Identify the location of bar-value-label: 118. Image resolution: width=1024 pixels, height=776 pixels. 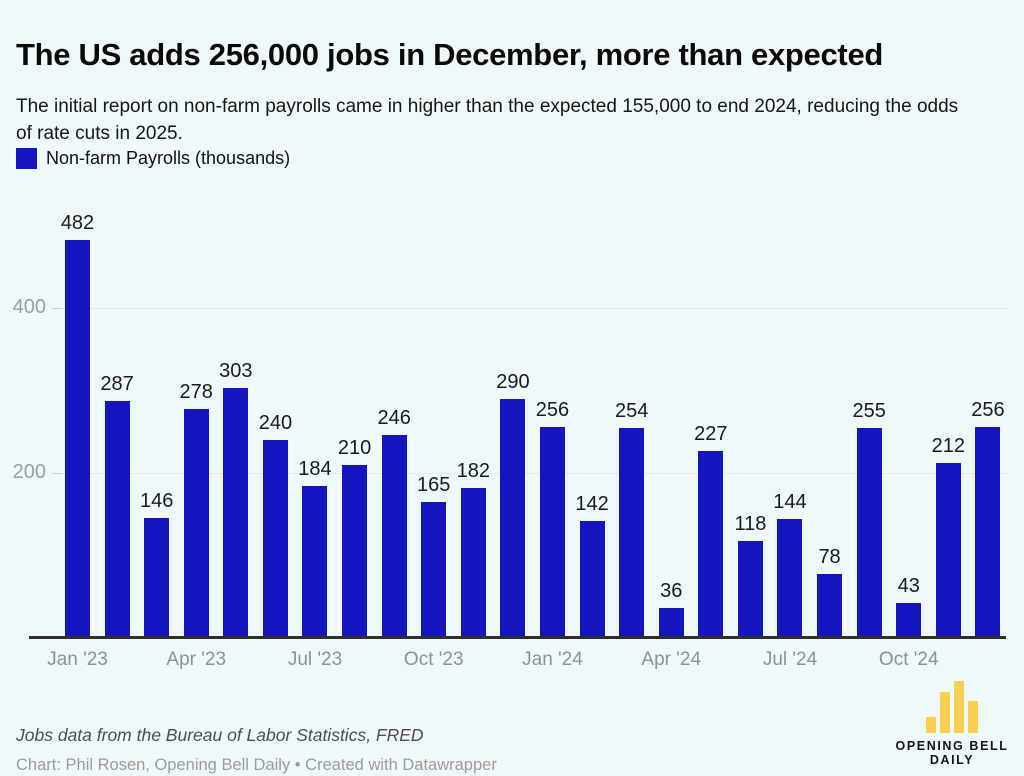
(750, 523).